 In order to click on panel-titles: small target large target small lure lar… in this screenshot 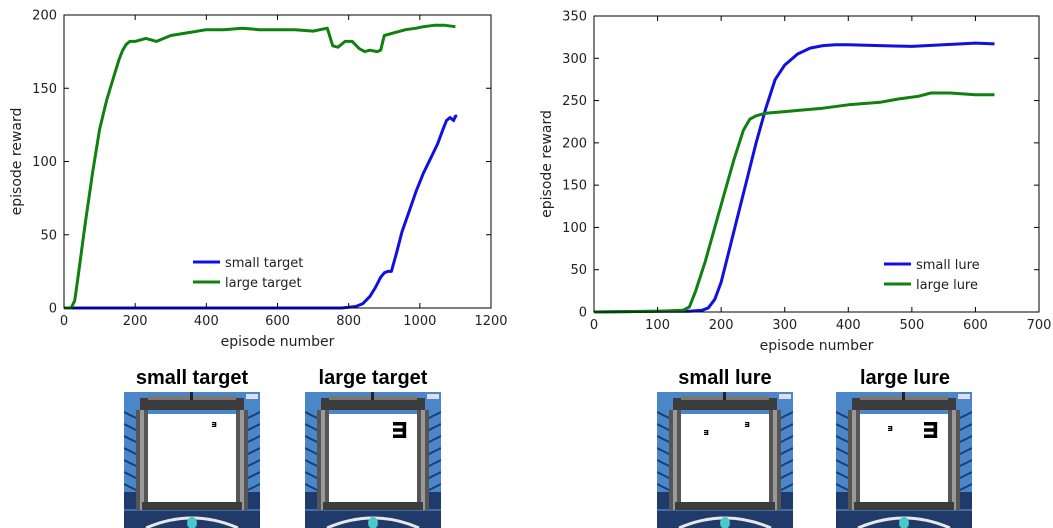, I will do `click(543, 378)`.